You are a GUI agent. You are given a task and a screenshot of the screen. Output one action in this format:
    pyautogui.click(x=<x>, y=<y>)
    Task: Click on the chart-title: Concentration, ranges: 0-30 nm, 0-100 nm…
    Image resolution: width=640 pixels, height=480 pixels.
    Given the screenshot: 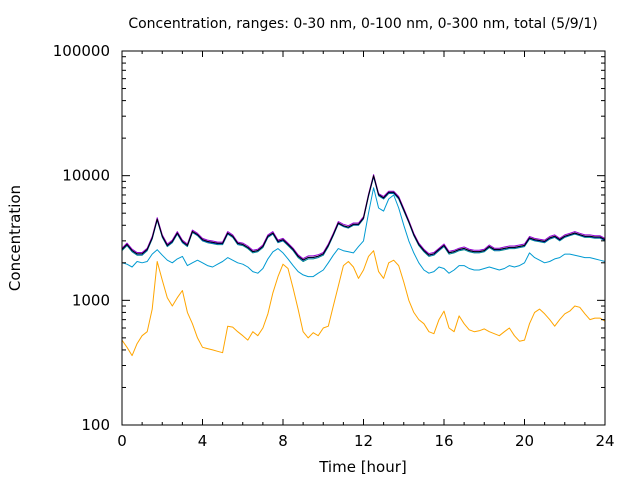 What is the action you would take?
    pyautogui.click(x=362, y=24)
    